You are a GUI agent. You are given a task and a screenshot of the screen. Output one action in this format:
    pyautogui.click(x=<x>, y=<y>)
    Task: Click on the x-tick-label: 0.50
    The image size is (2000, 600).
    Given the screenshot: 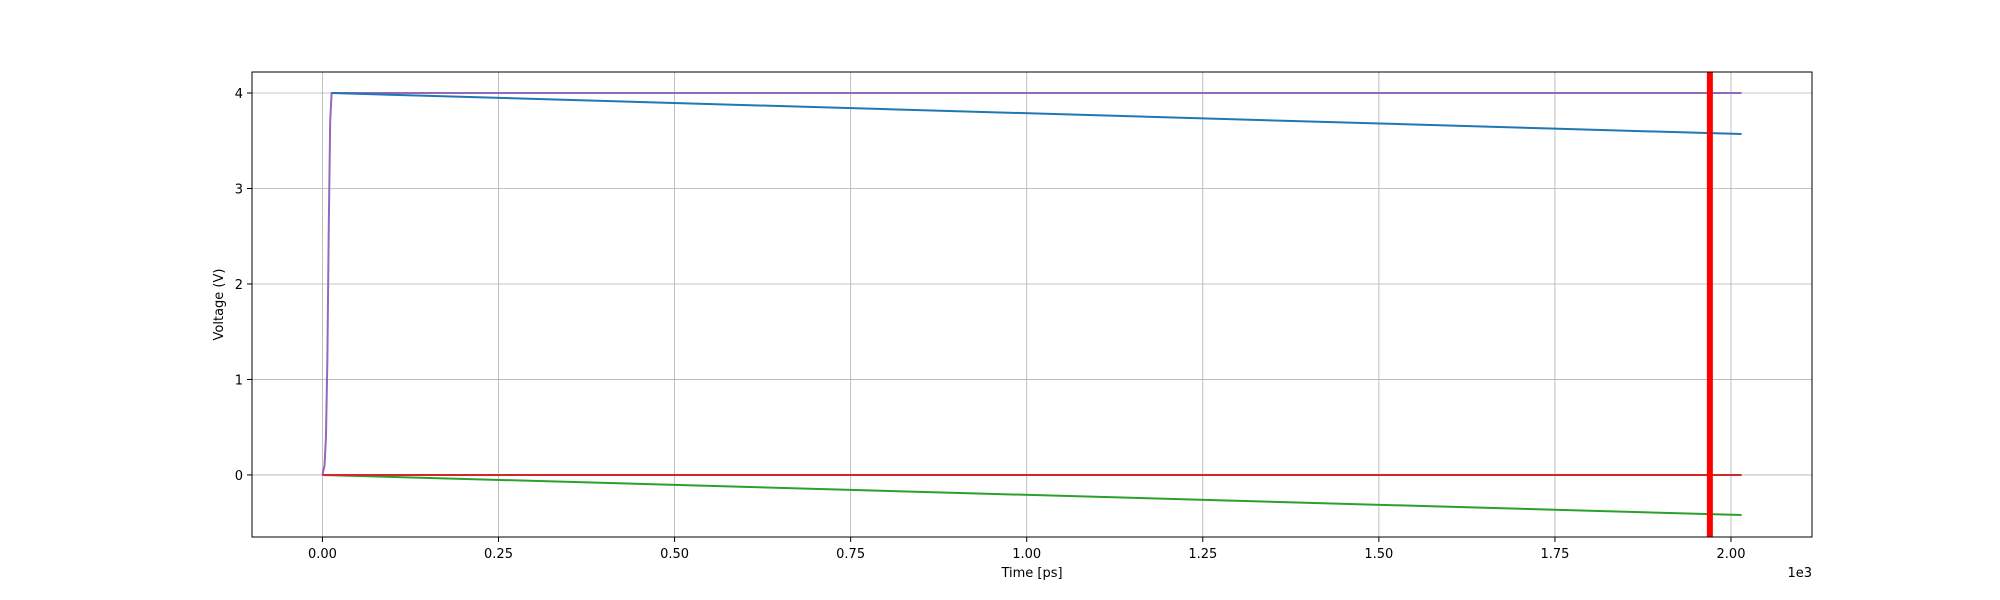 What is the action you would take?
    pyautogui.click(x=674, y=554)
    